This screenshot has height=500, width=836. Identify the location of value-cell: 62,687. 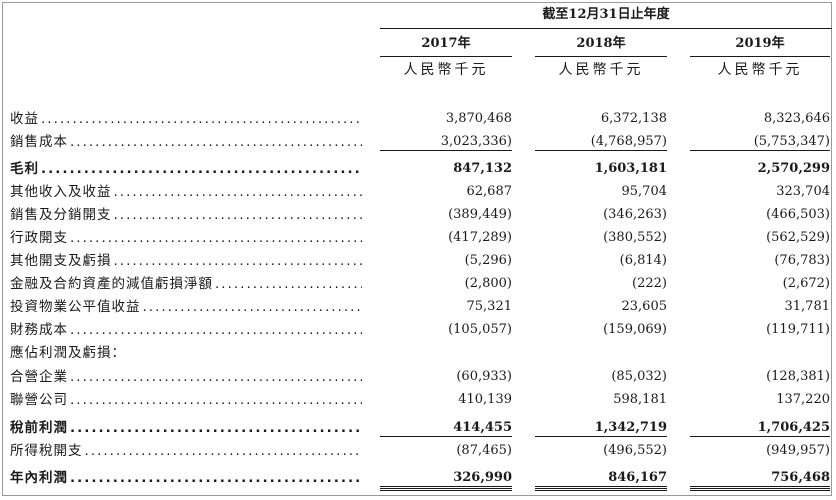
(489, 191).